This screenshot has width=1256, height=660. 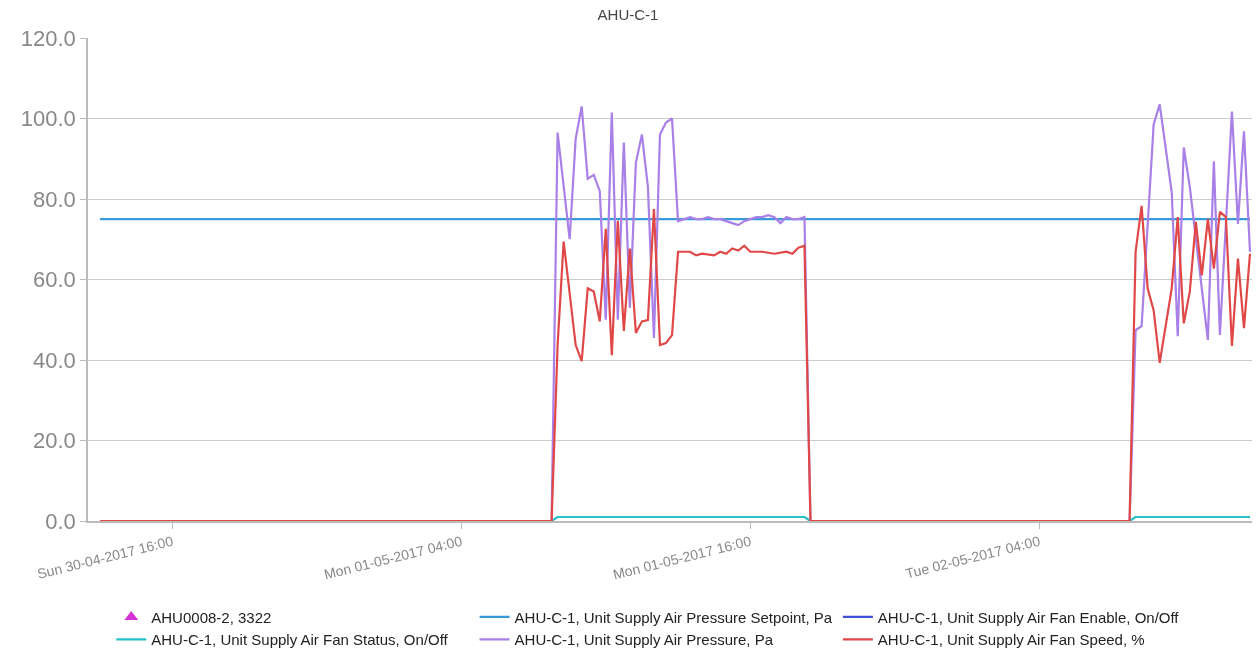 What do you see at coordinates (54, 441) in the screenshot?
I see `y-tick-label: 20.0` at bounding box center [54, 441].